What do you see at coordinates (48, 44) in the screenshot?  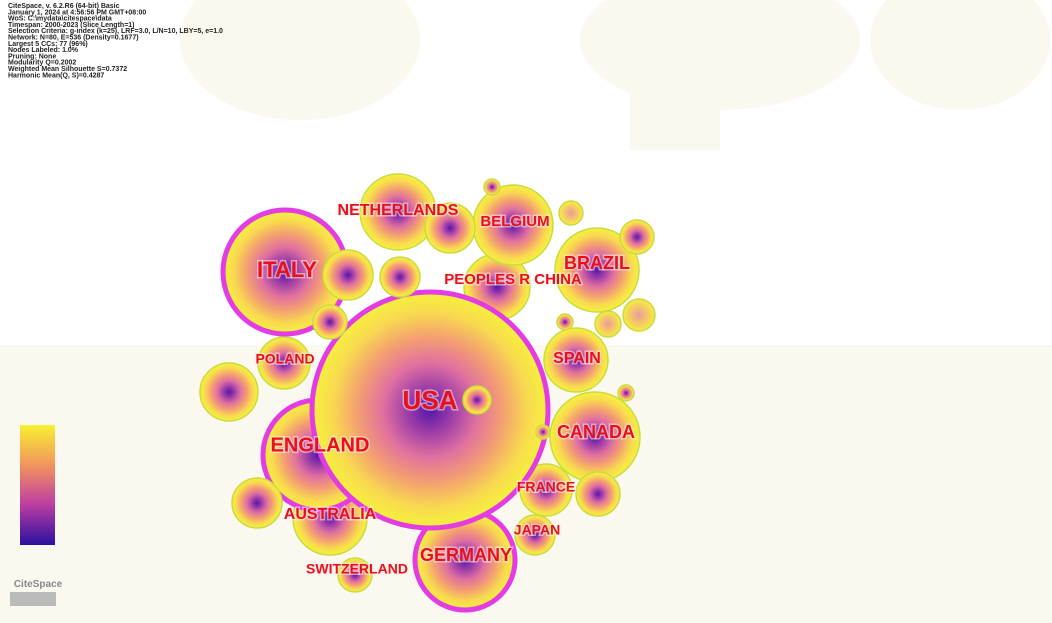 I see `header-line: Largest 5 CCs: 77 (96%)` at bounding box center [48, 44].